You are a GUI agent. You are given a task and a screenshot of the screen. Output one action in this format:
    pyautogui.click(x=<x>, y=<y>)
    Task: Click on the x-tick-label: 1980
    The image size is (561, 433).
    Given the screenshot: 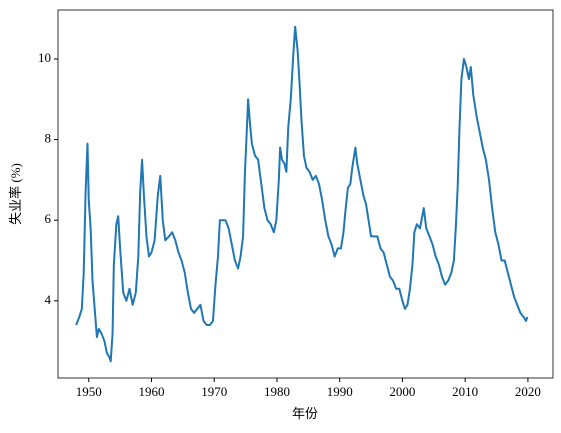 What is the action you would take?
    pyautogui.click(x=277, y=391)
    